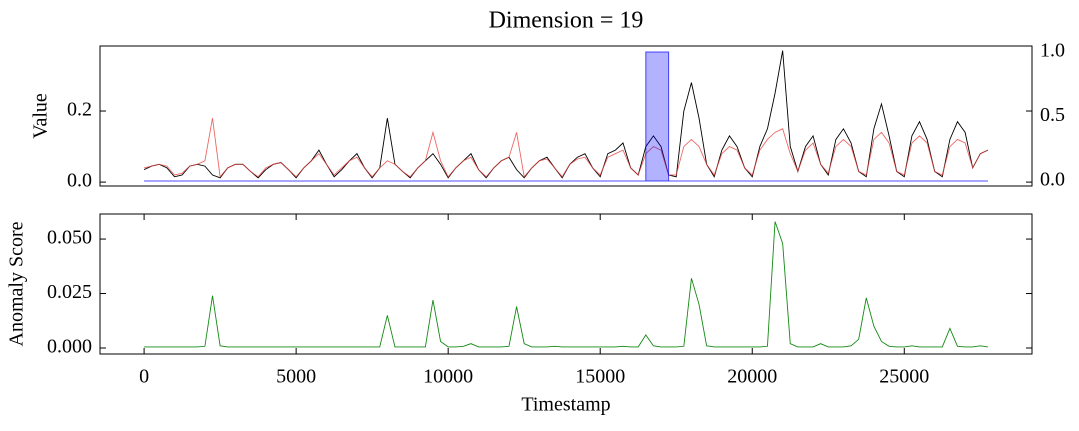 The width and height of the screenshot is (1079, 431). What do you see at coordinates (79, 110) in the screenshot?
I see `y-tick-label: 0.2` at bounding box center [79, 110].